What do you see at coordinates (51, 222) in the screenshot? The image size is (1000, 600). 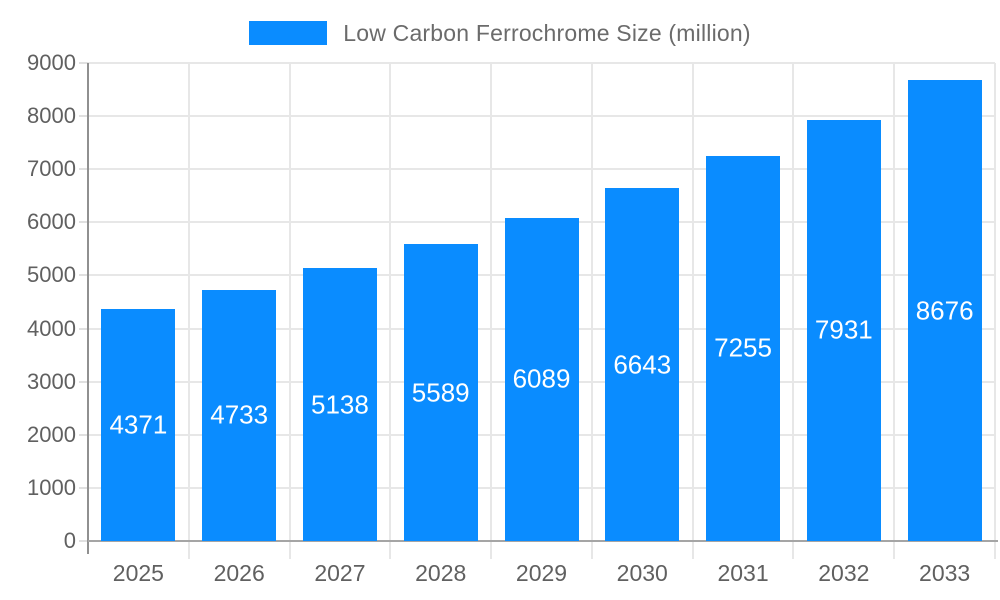 I see `y-tick-label: 6000` at bounding box center [51, 222].